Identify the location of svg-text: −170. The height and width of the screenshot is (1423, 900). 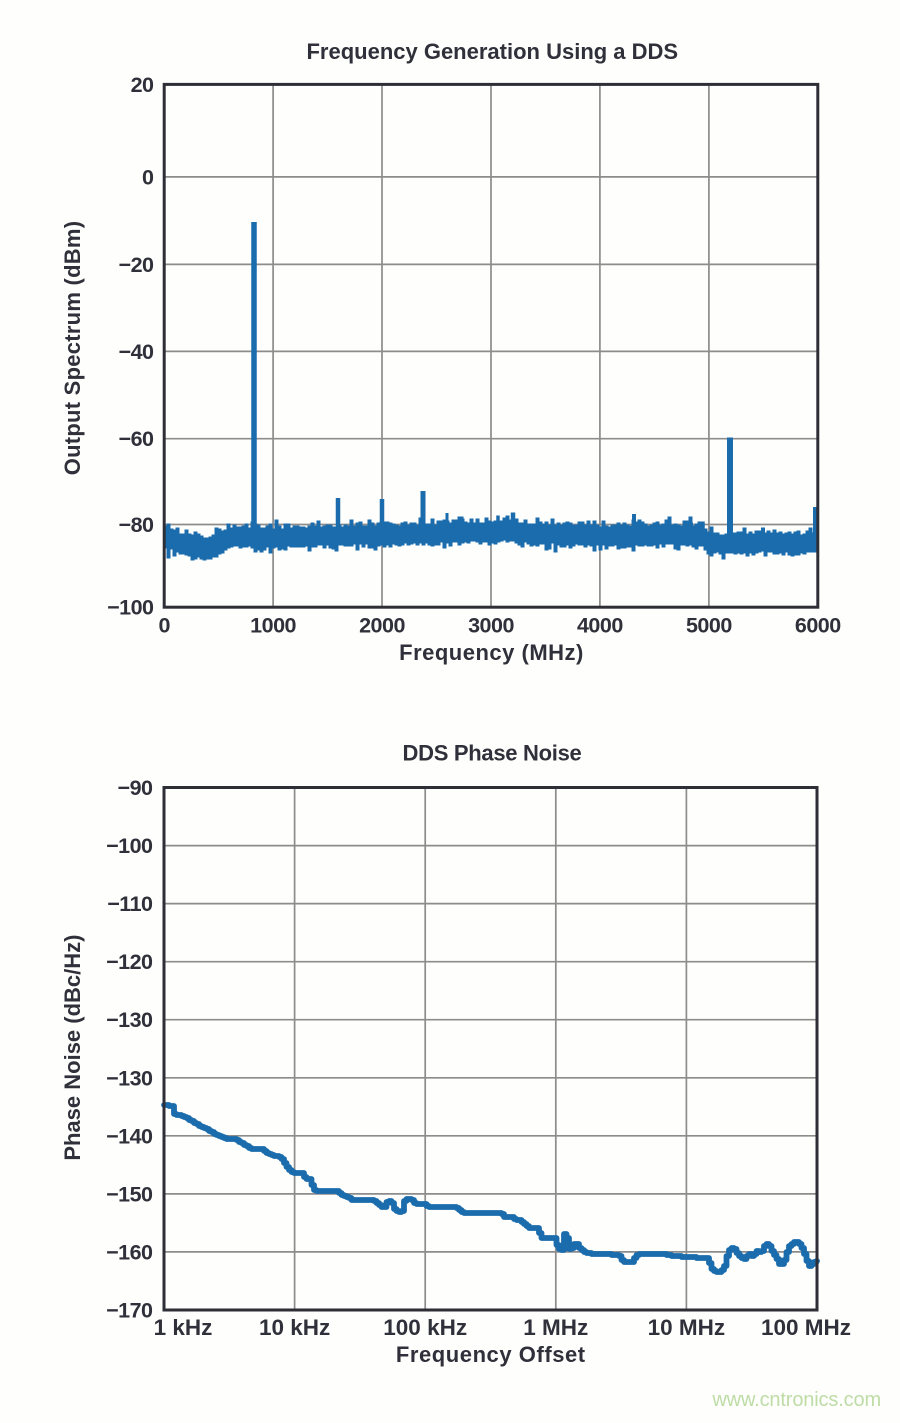
(129, 1311).